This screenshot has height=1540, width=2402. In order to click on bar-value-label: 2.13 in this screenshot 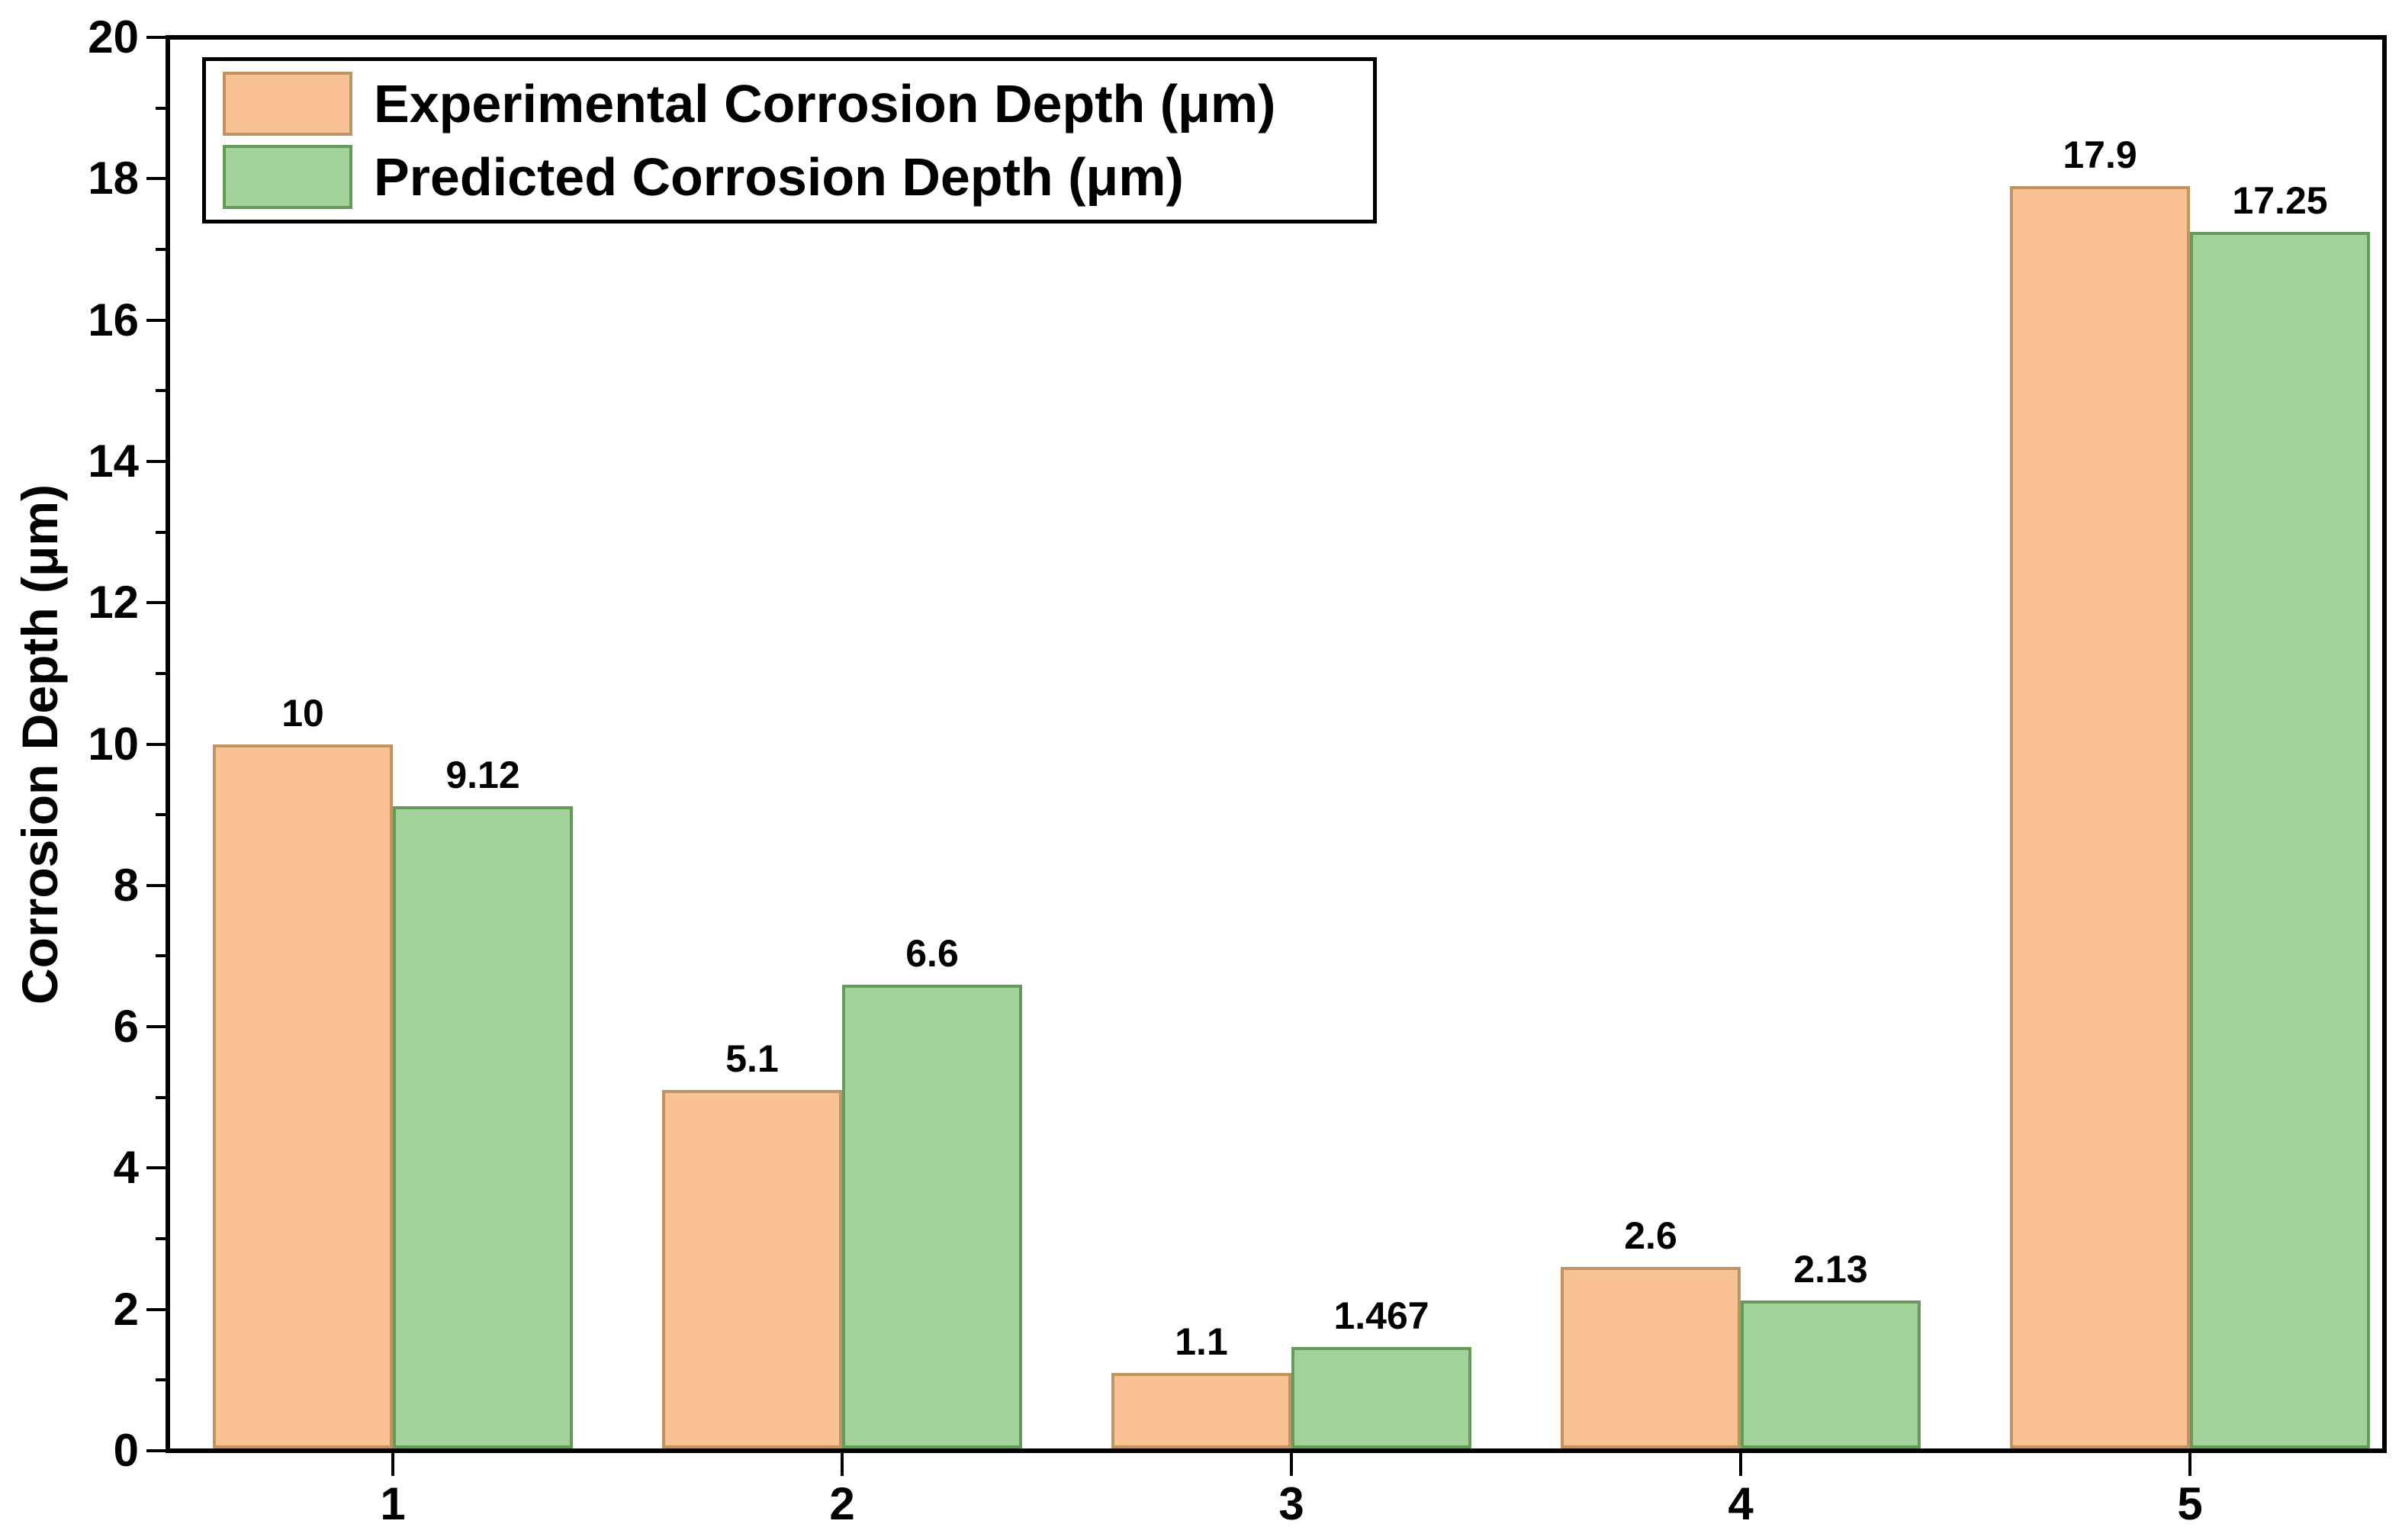, I will do `click(1830, 1269)`.